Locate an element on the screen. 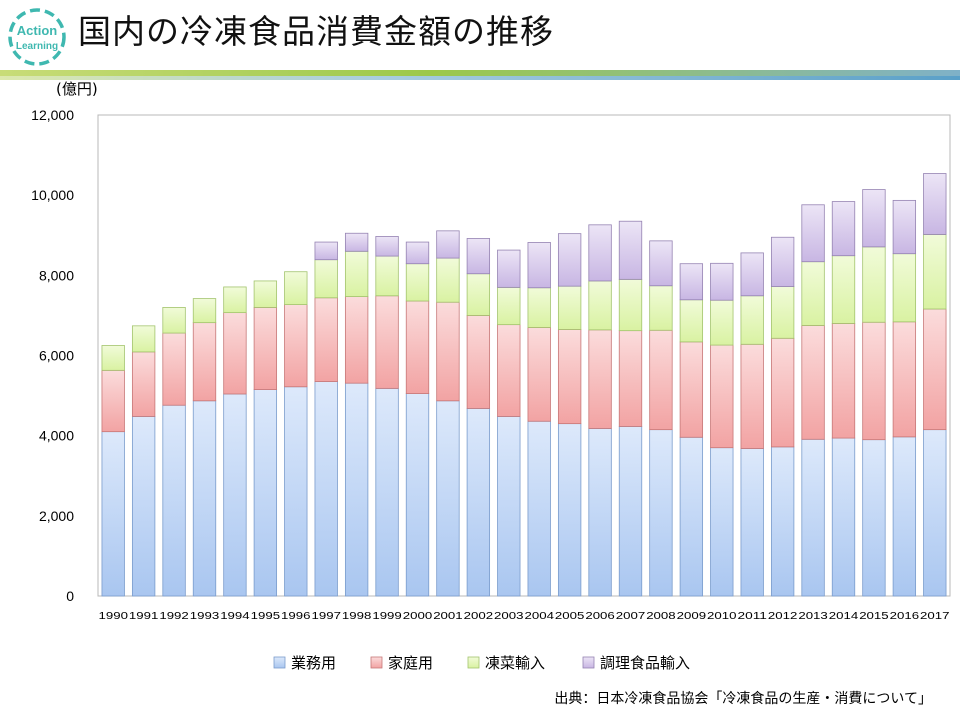 This screenshot has height=720, width=960. bar-segment-家庭用-2017 is located at coordinates (935, 369).